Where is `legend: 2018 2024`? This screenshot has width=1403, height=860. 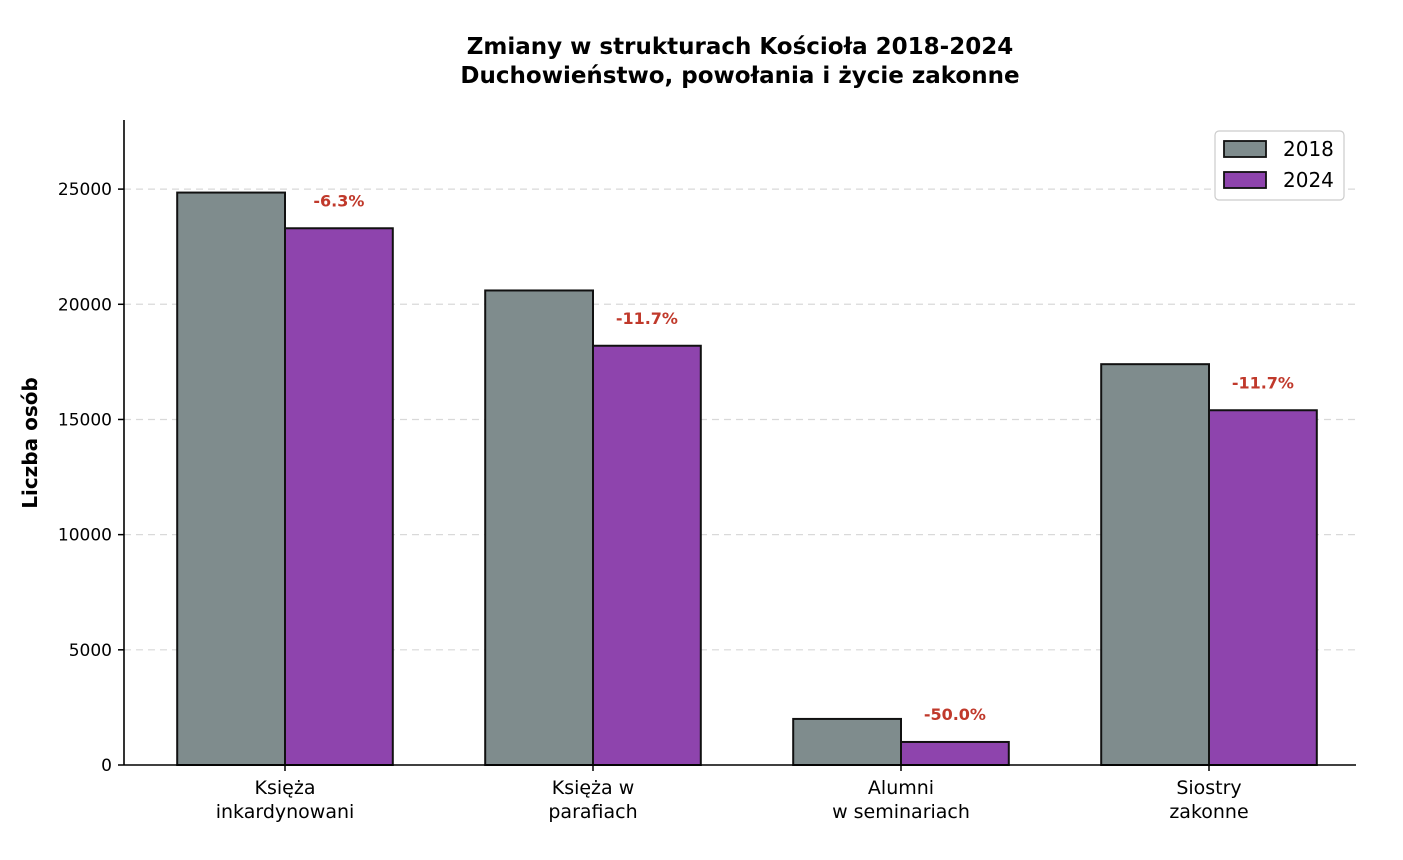 legend: 2018 2024 is located at coordinates (1279, 165).